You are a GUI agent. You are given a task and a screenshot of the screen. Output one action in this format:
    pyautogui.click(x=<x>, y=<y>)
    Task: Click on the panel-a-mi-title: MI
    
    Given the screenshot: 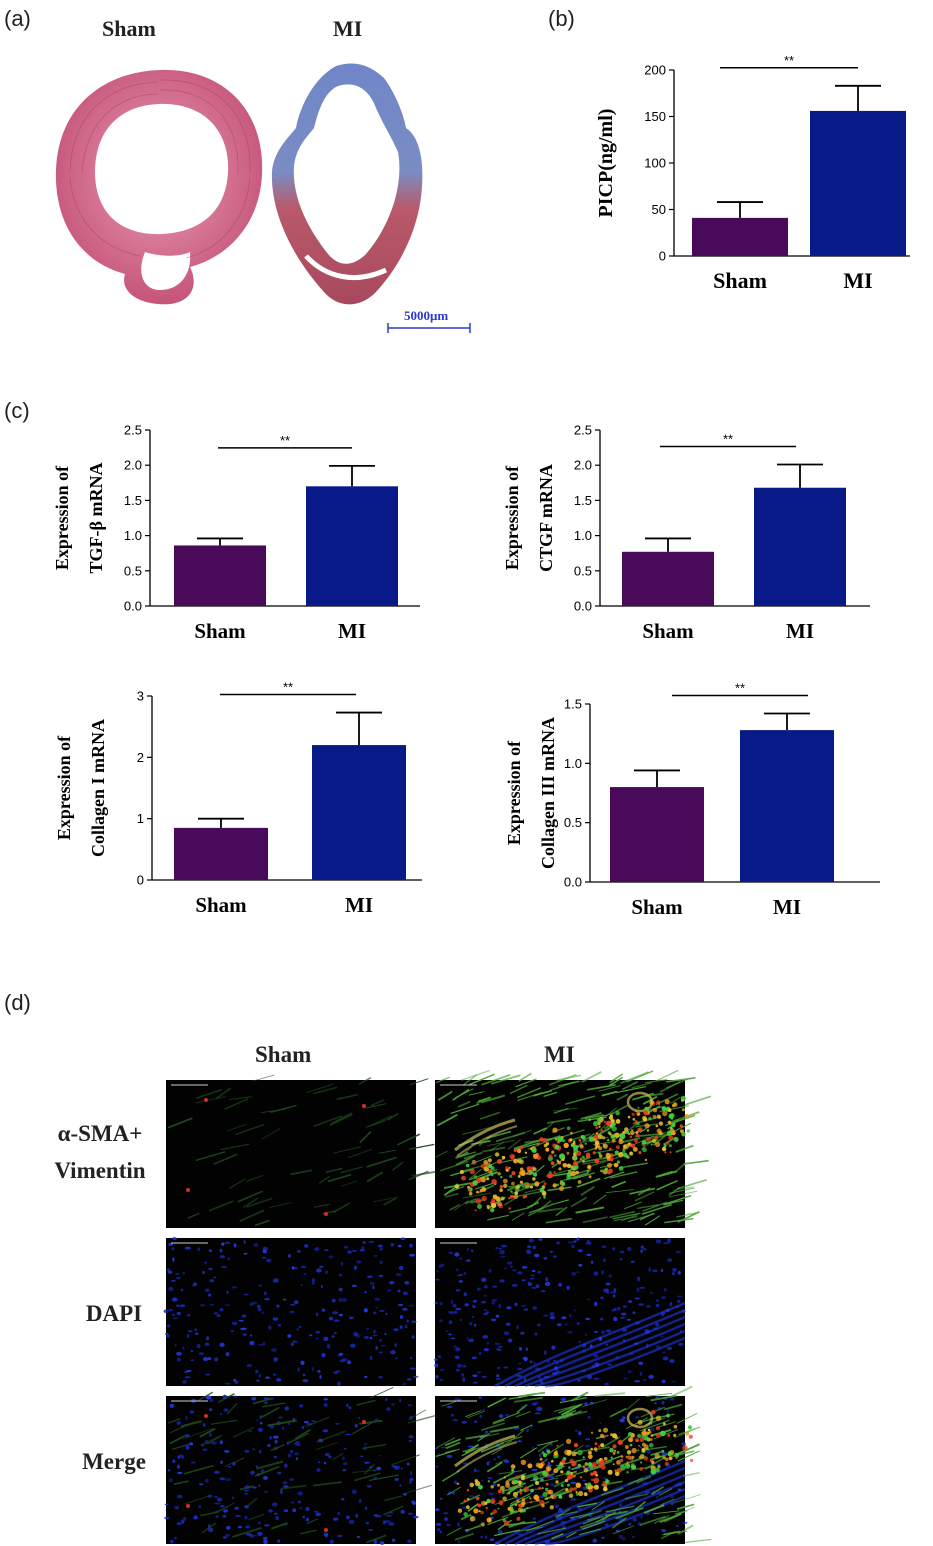 What is the action you would take?
    pyautogui.click(x=348, y=28)
    